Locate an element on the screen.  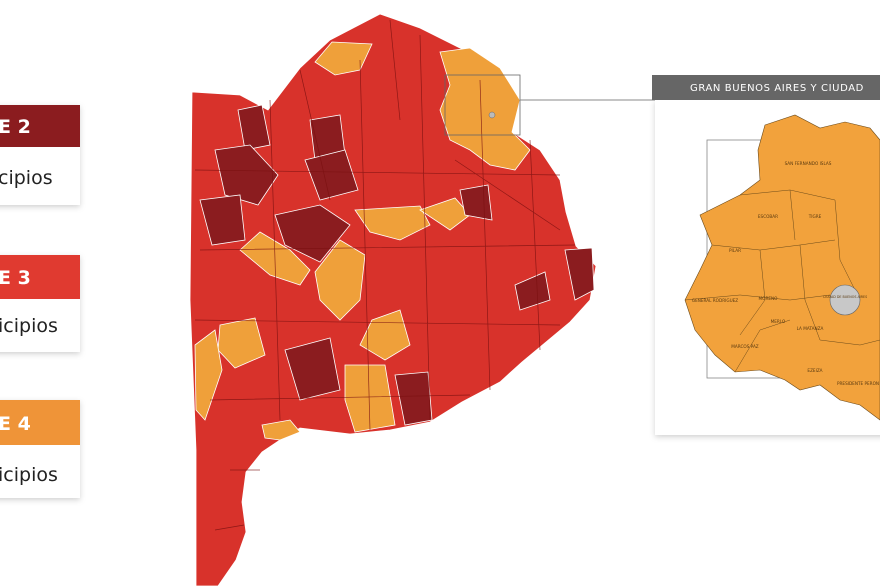
legend-card: E 3 icipios is located at coordinates (40, 303).